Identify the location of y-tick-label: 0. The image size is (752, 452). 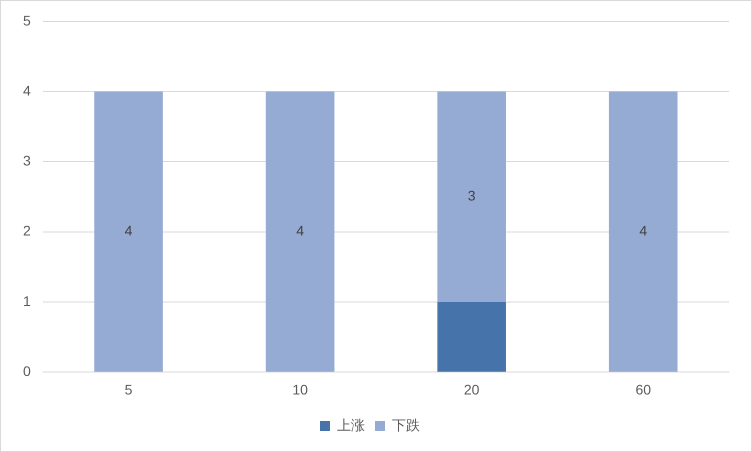
(26, 371).